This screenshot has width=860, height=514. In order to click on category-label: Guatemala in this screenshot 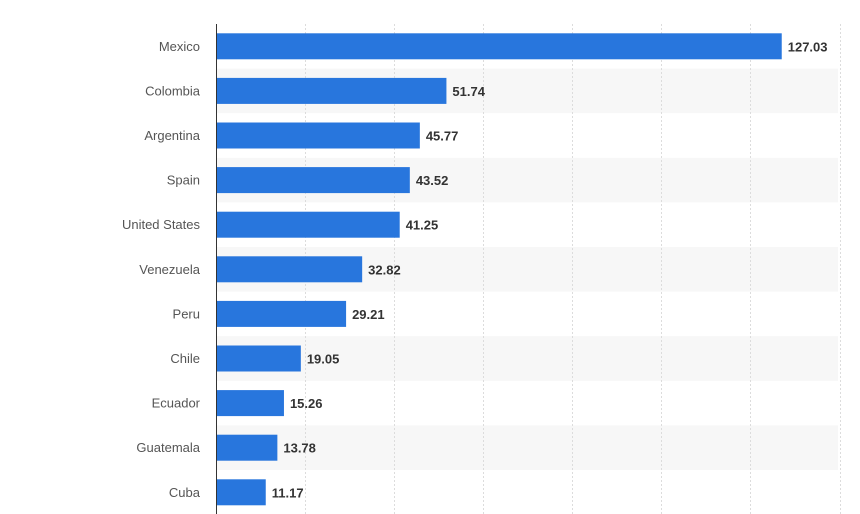, I will do `click(168, 447)`.